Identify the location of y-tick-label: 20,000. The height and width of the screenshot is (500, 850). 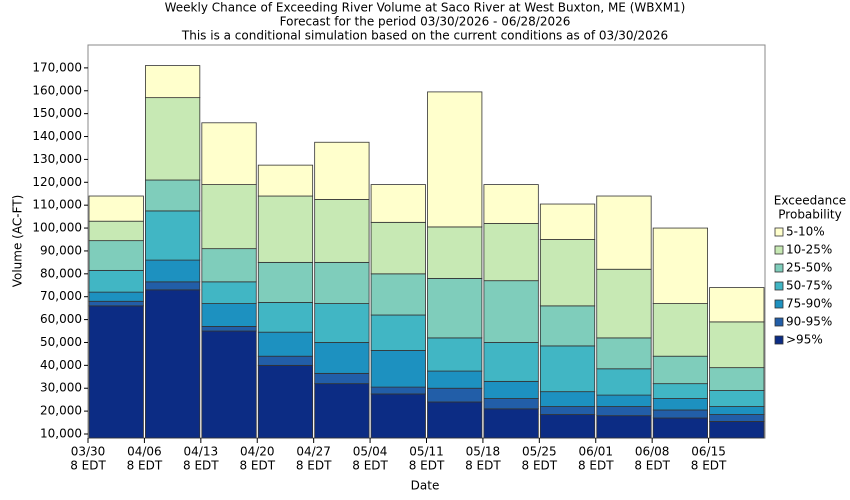
(61, 411).